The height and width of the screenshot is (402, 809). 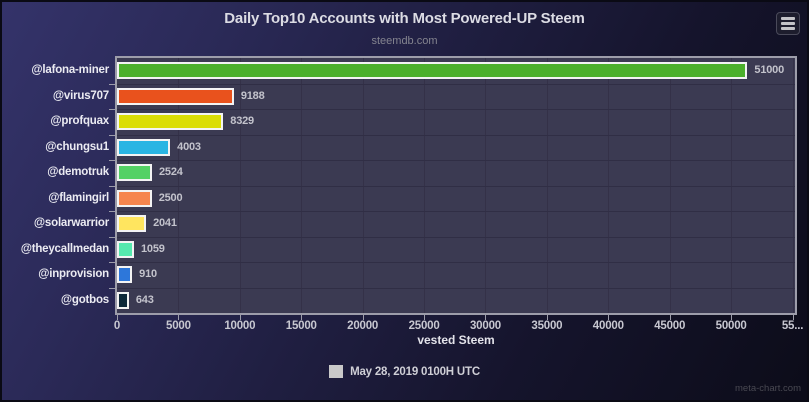 I want to click on legend-swatch, so click(x=336, y=371).